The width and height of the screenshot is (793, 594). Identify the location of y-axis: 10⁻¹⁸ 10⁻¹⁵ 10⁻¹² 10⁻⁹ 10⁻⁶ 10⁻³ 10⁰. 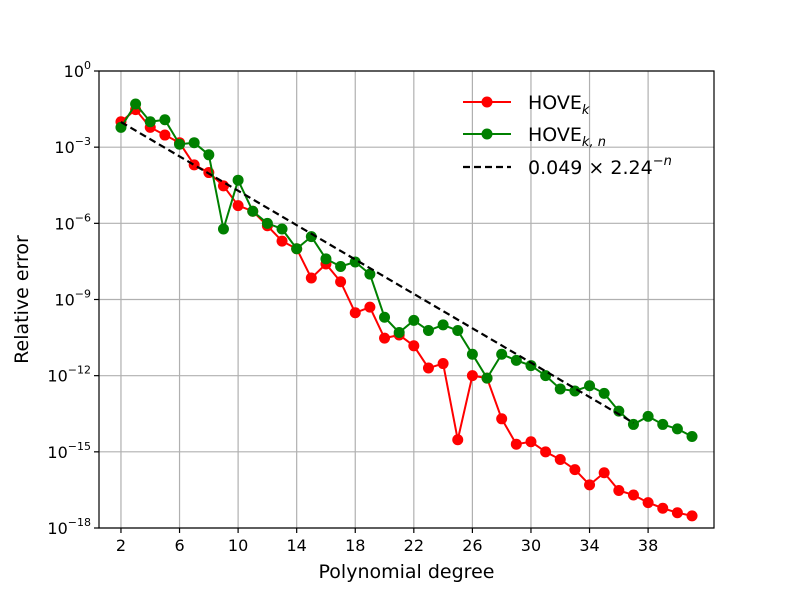
(73, 298).